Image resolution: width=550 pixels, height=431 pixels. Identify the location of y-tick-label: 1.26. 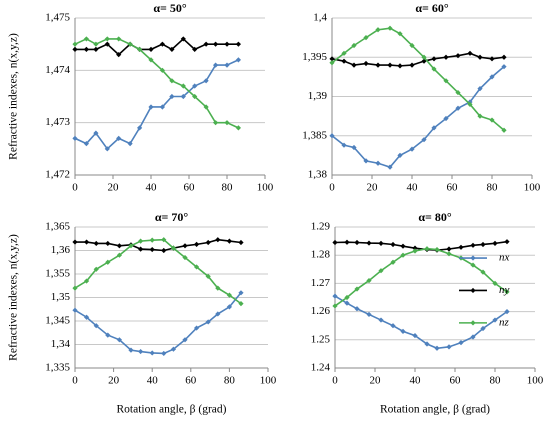
(321, 311).